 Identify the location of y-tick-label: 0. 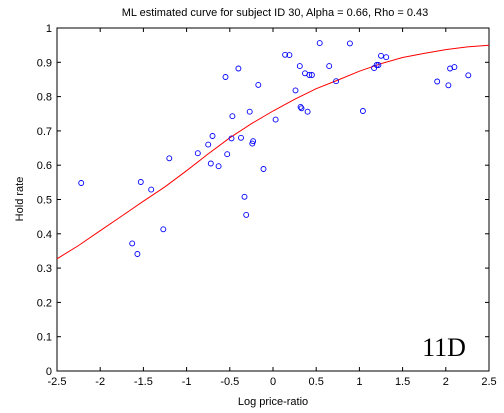
(49, 372).